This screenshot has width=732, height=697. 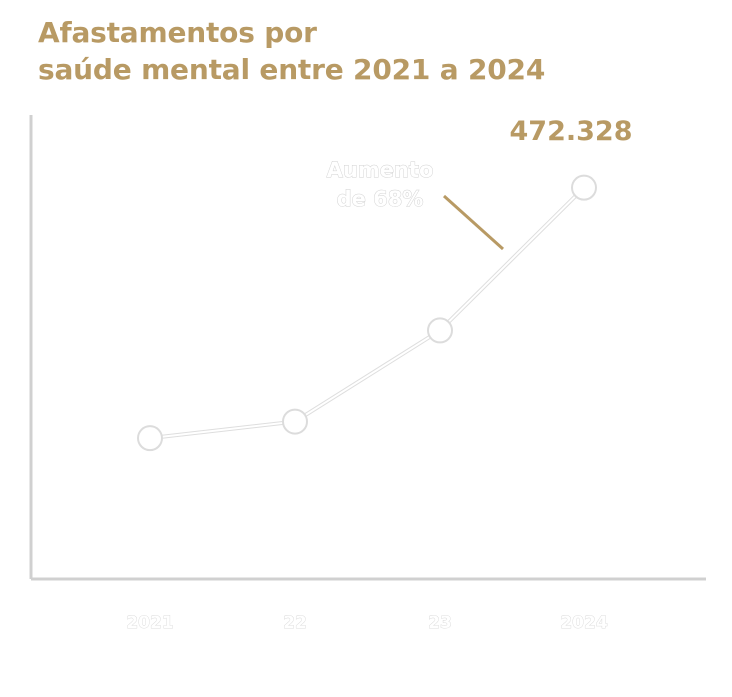 What do you see at coordinates (149, 623) in the screenshot?
I see `x-tick-label-2021: 2021` at bounding box center [149, 623].